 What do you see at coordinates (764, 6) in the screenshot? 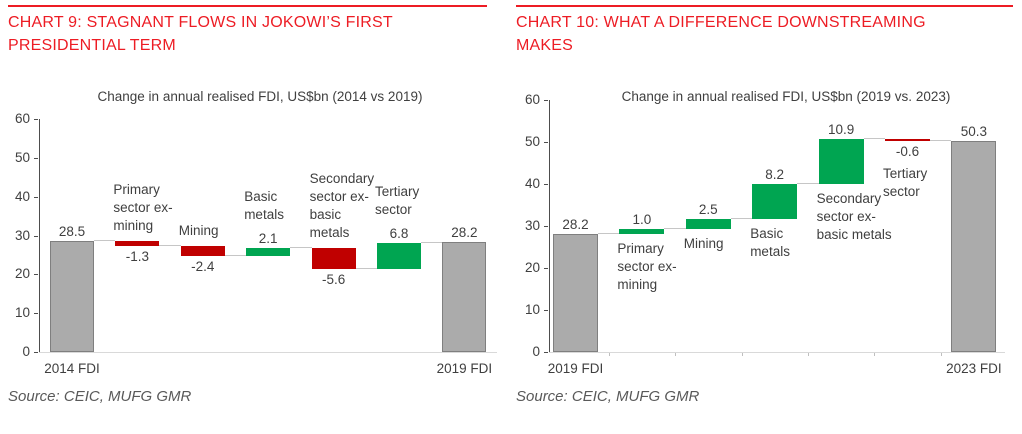
I see `chart10-top-rule` at bounding box center [764, 6].